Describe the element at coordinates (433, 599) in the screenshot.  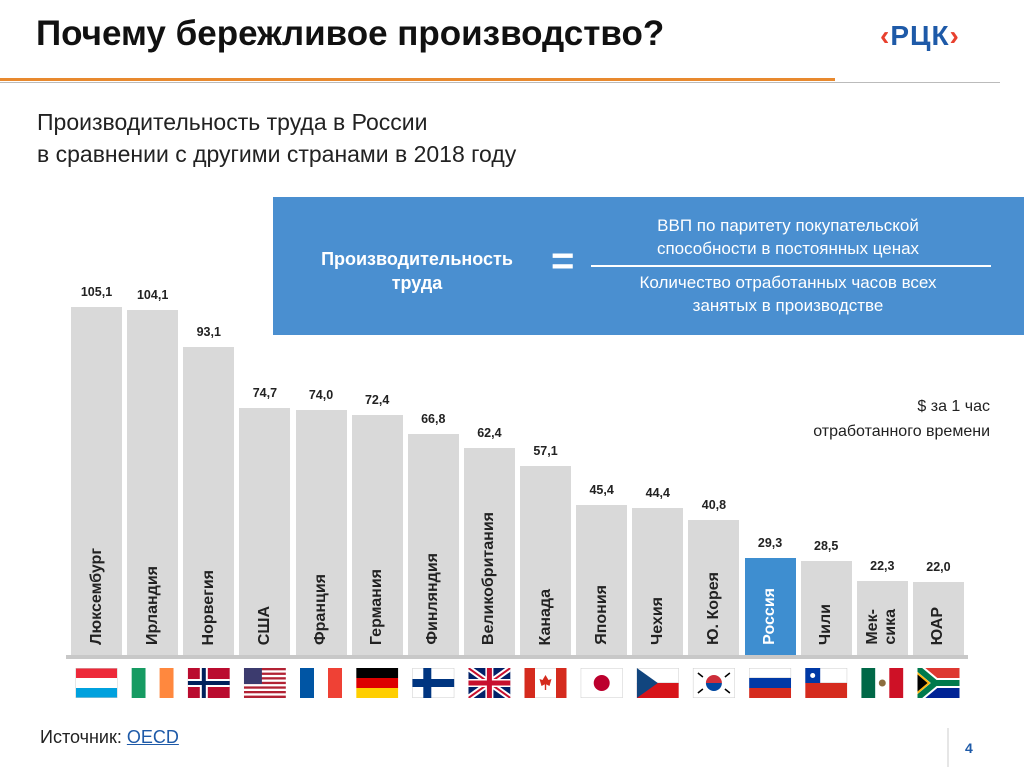
I see `category-label: Финляндия` at that location.